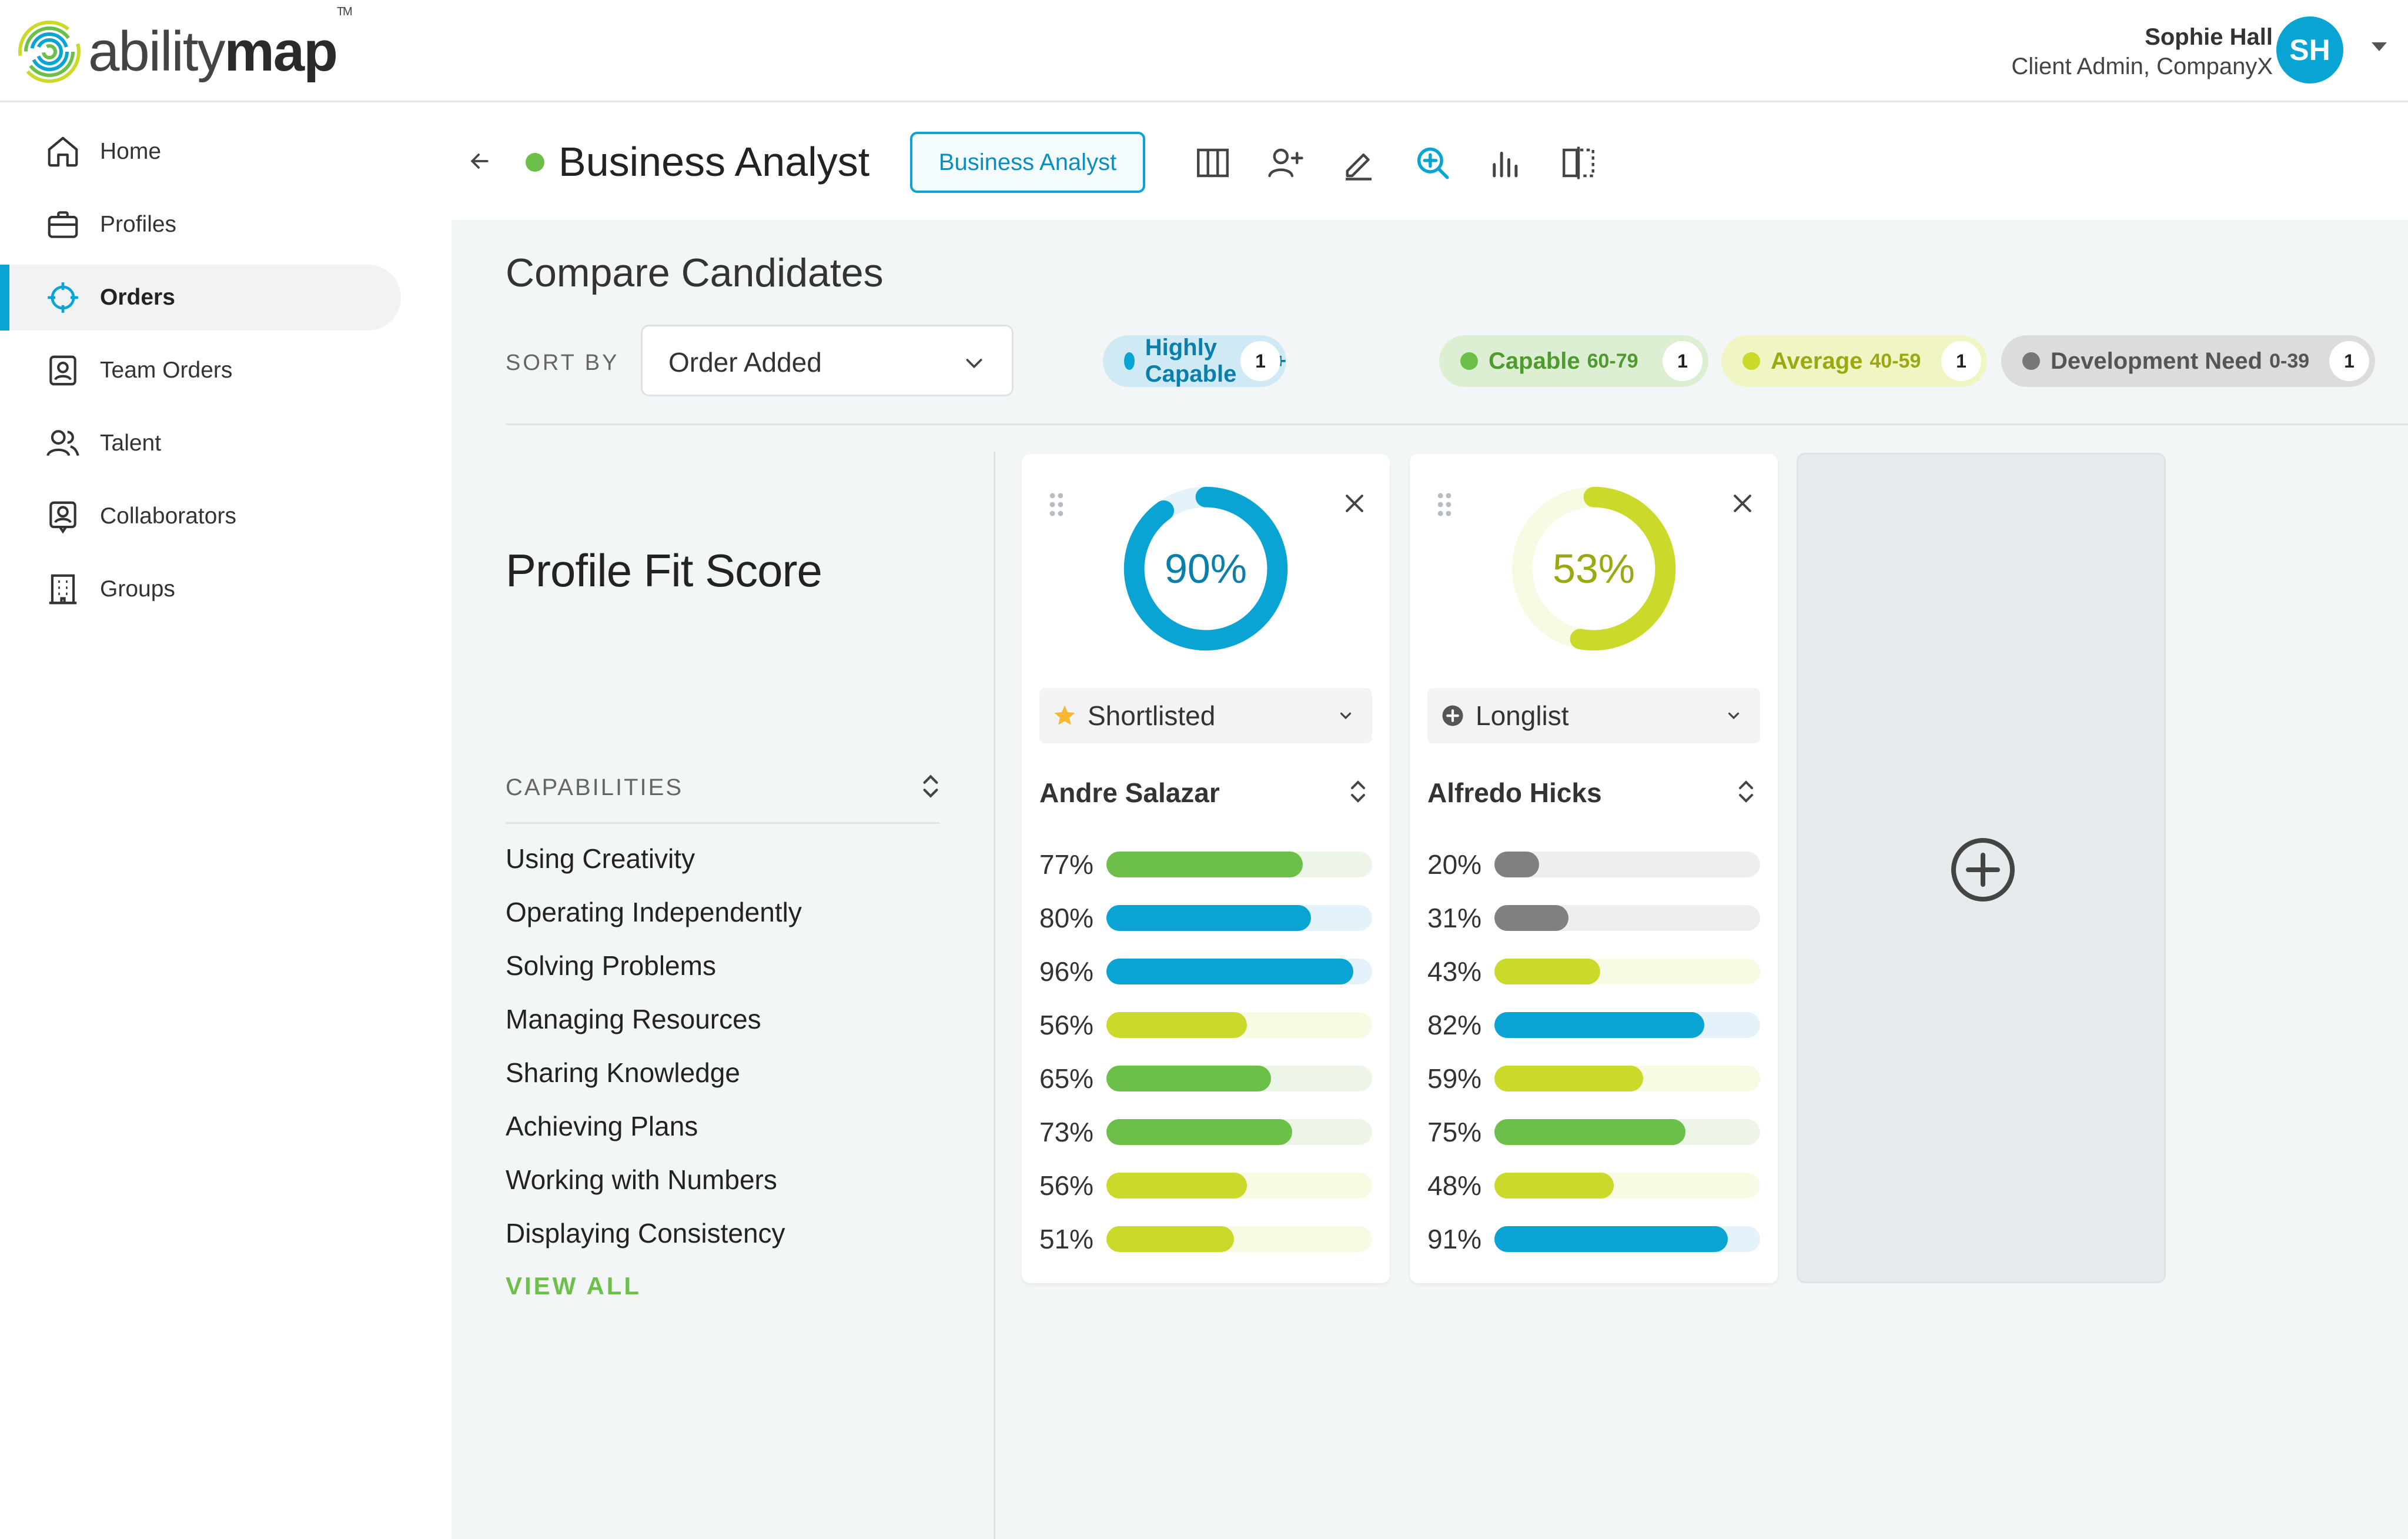  What do you see at coordinates (1593, 715) in the screenshot?
I see `candidate-status-select: Longlist` at bounding box center [1593, 715].